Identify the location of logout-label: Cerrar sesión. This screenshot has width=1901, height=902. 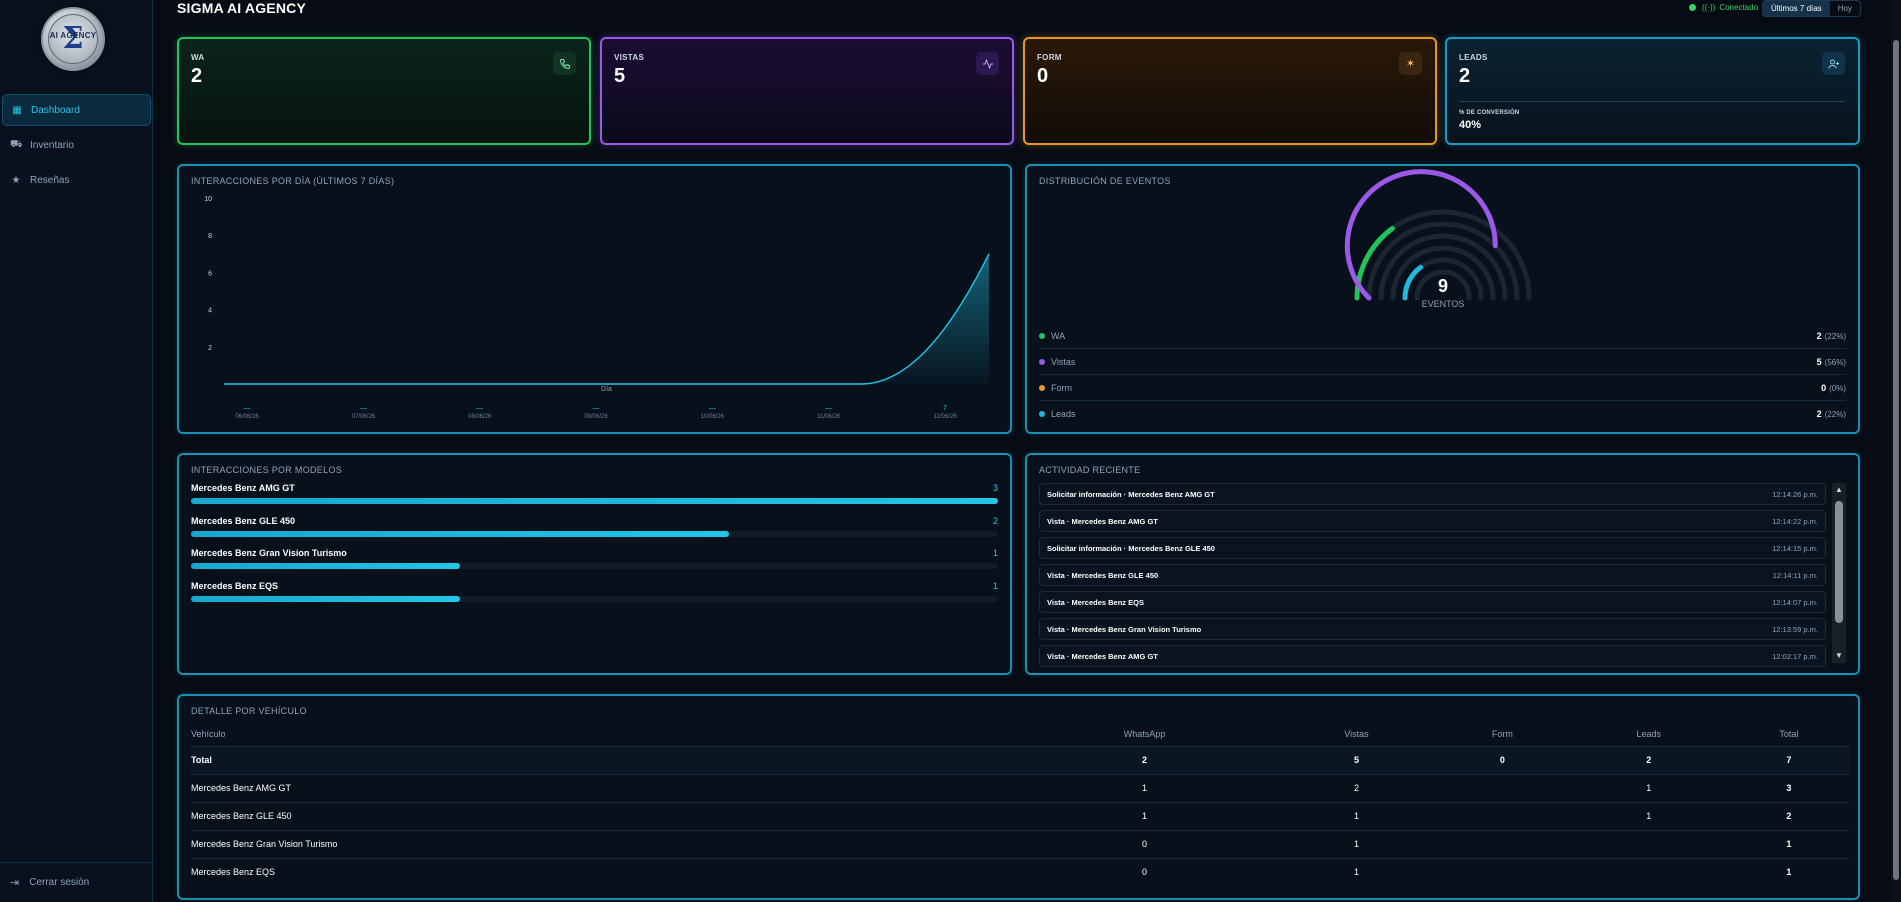
(59, 882).